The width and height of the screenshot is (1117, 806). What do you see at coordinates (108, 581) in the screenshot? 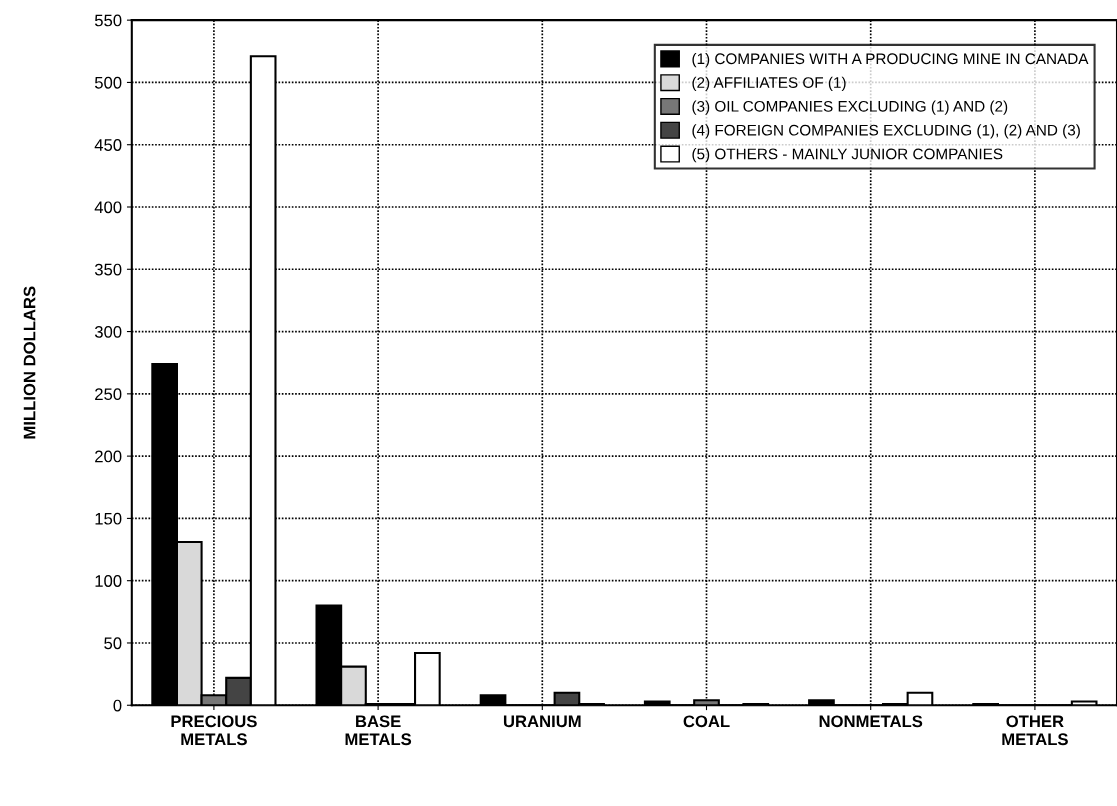
I see `y-tick-label: 100` at bounding box center [108, 581].